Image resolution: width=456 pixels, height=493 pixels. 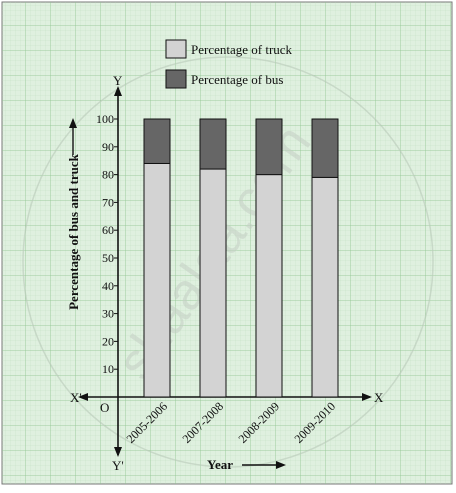 What do you see at coordinates (157, 141) in the screenshot?
I see `bar-bus-2005-2006` at bounding box center [157, 141].